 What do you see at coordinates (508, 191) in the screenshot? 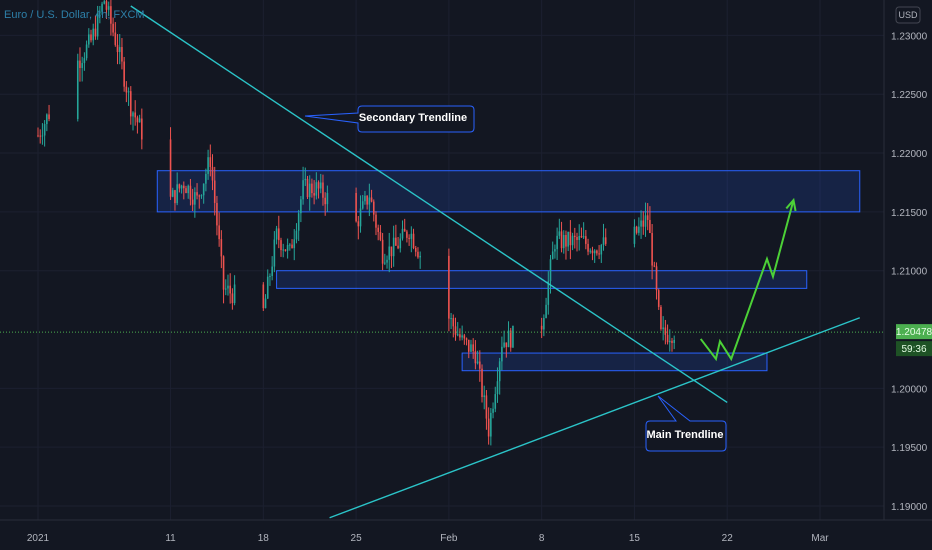
I see `zone-rect` at bounding box center [508, 191].